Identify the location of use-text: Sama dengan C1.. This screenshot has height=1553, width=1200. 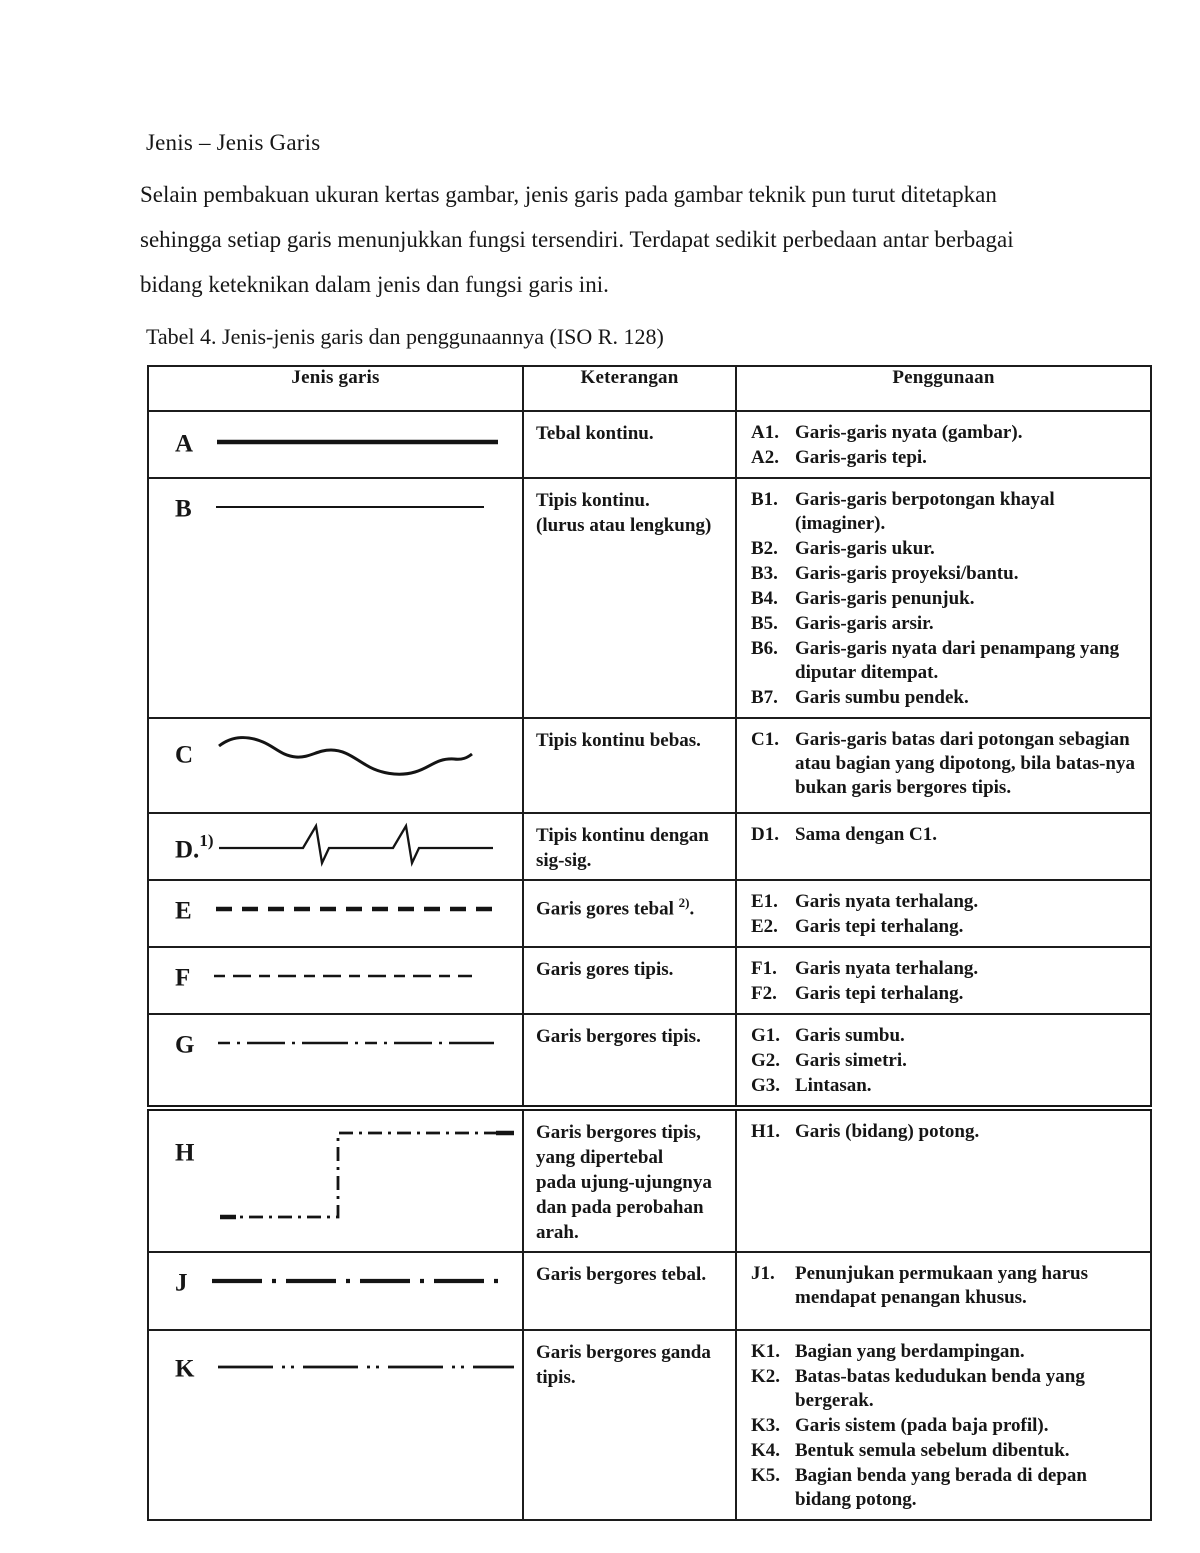
(866, 834).